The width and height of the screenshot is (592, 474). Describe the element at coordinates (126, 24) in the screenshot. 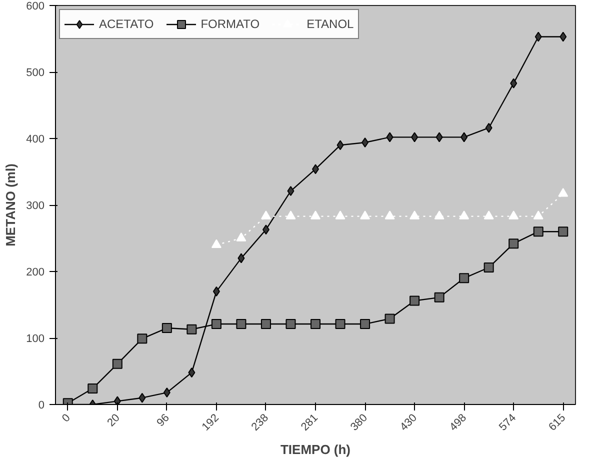

I see `legend-label: ACETATO` at that location.